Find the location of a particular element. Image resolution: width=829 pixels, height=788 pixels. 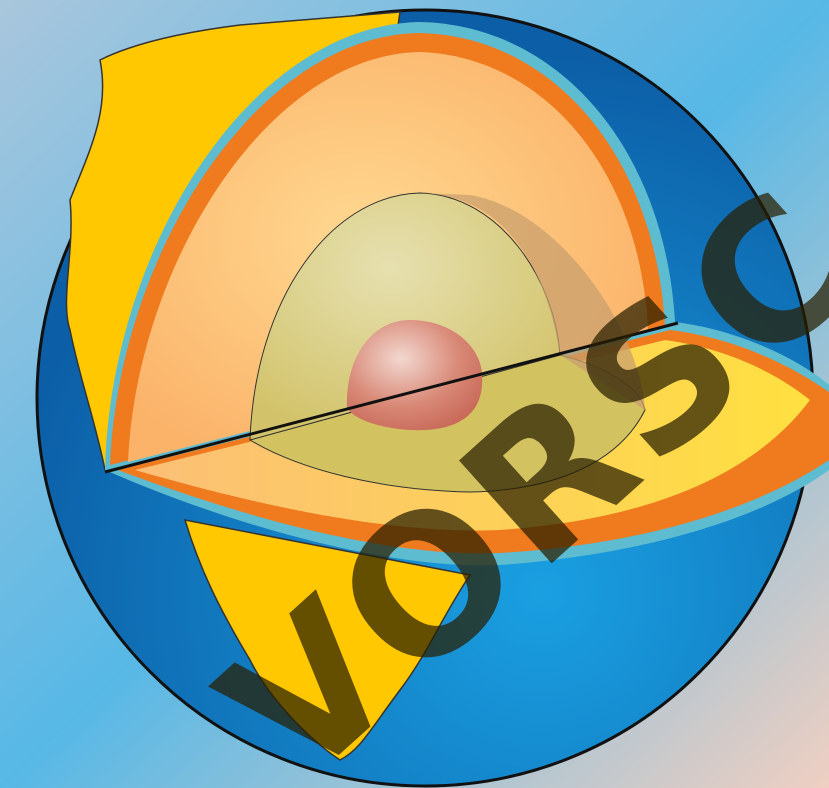

cut-line is located at coordinates (391, 397).